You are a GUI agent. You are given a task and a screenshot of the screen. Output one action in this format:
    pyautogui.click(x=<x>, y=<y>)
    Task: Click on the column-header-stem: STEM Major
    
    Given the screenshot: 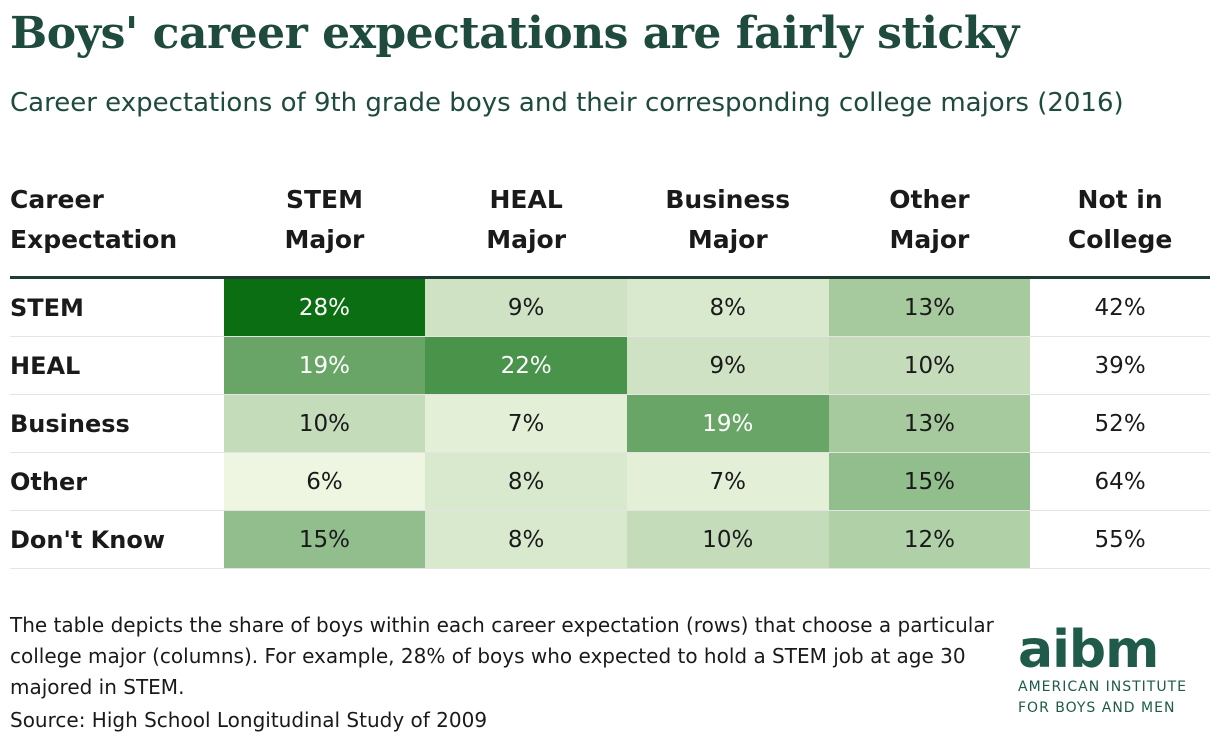 What is the action you would take?
    pyautogui.click(x=325, y=228)
    